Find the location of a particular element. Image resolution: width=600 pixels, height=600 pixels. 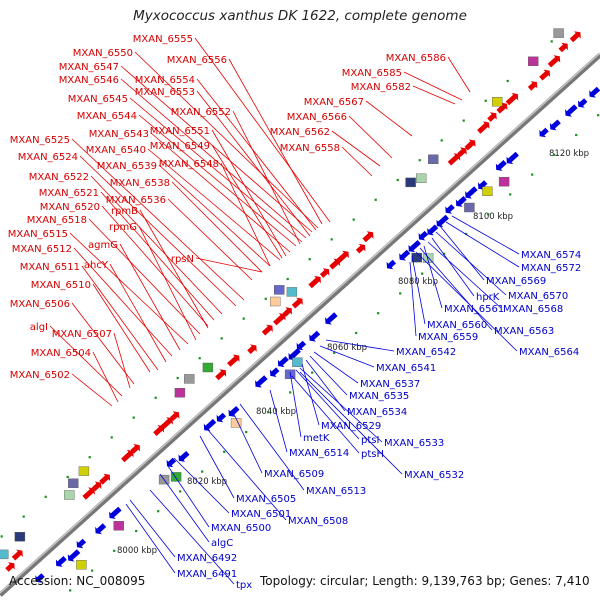

gene-label: MXAN_6502 is located at coordinates (40, 375).